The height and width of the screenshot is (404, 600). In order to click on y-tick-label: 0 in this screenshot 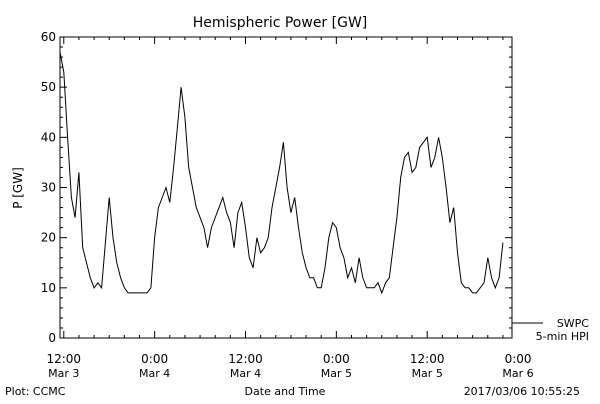, I will do `click(52, 338)`.